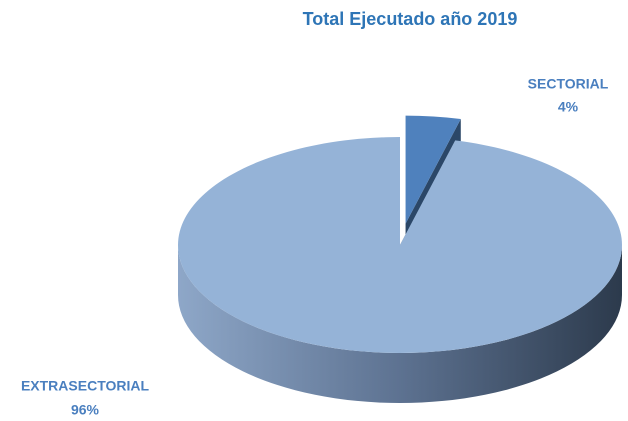  I want to click on slice-label: SECTORIAL, so click(568, 84).